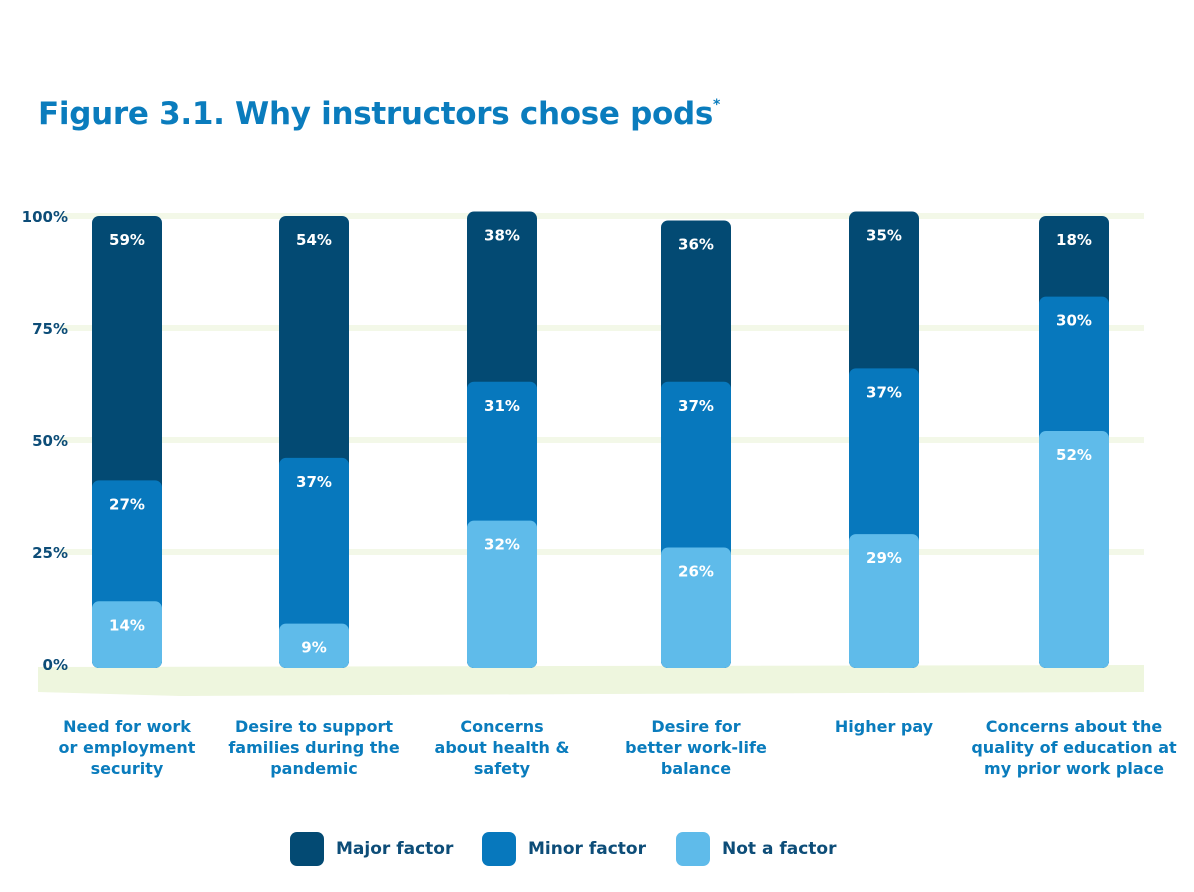 This screenshot has width=1194, height=892. I want to click on data-label: 59%, so click(127, 240).